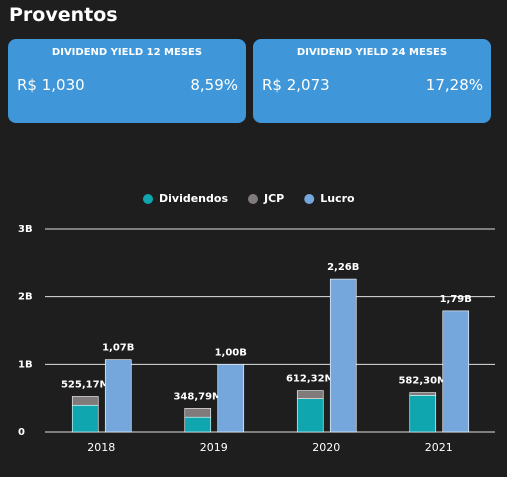  What do you see at coordinates (214, 85) in the screenshot?
I see `card-percent: 8,59%` at bounding box center [214, 85].